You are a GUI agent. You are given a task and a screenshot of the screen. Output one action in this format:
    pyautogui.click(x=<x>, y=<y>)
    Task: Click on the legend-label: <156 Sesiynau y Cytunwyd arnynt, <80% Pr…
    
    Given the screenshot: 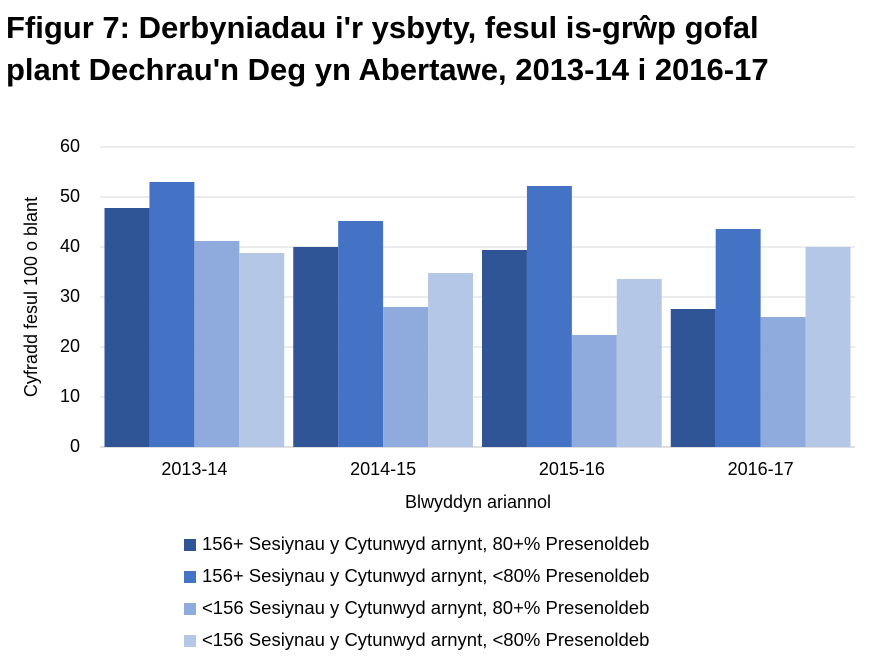 What is the action you would take?
    pyautogui.click(x=425, y=639)
    